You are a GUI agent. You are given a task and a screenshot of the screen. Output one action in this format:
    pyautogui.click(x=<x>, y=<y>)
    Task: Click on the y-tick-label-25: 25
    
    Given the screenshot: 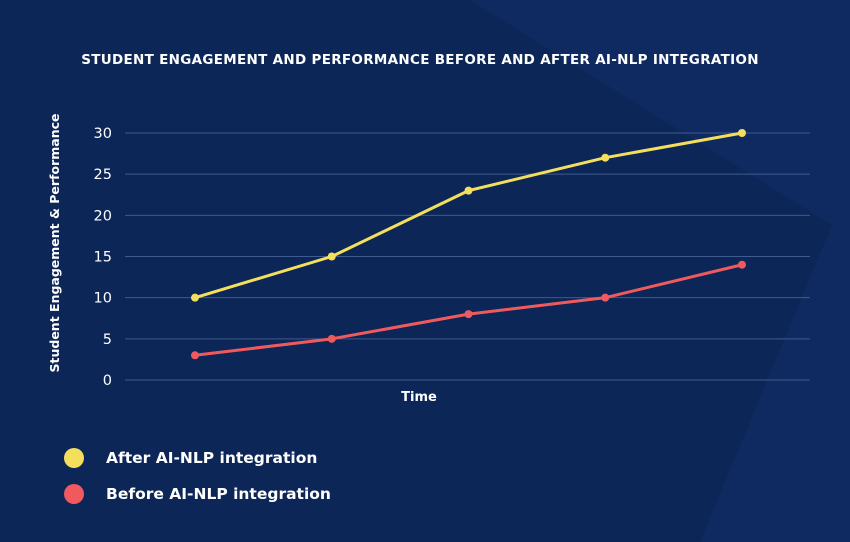 What is the action you would take?
    pyautogui.click(x=103, y=175)
    